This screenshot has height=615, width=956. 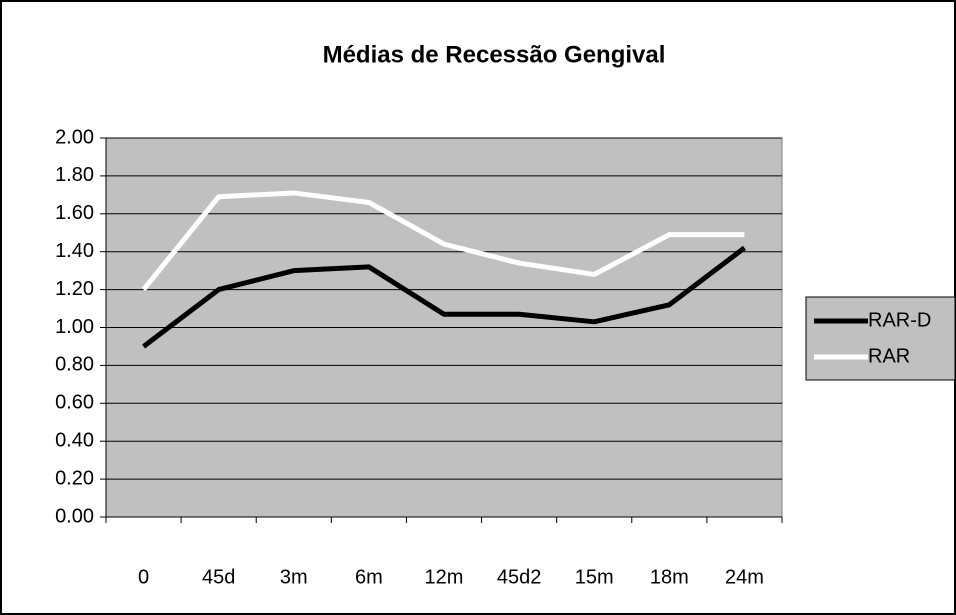 I want to click on legend, so click(x=880, y=338).